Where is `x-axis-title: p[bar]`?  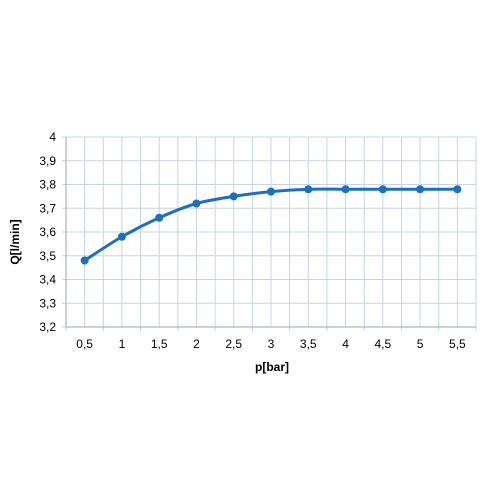 x-axis-title: p[bar] is located at coordinates (272, 367).